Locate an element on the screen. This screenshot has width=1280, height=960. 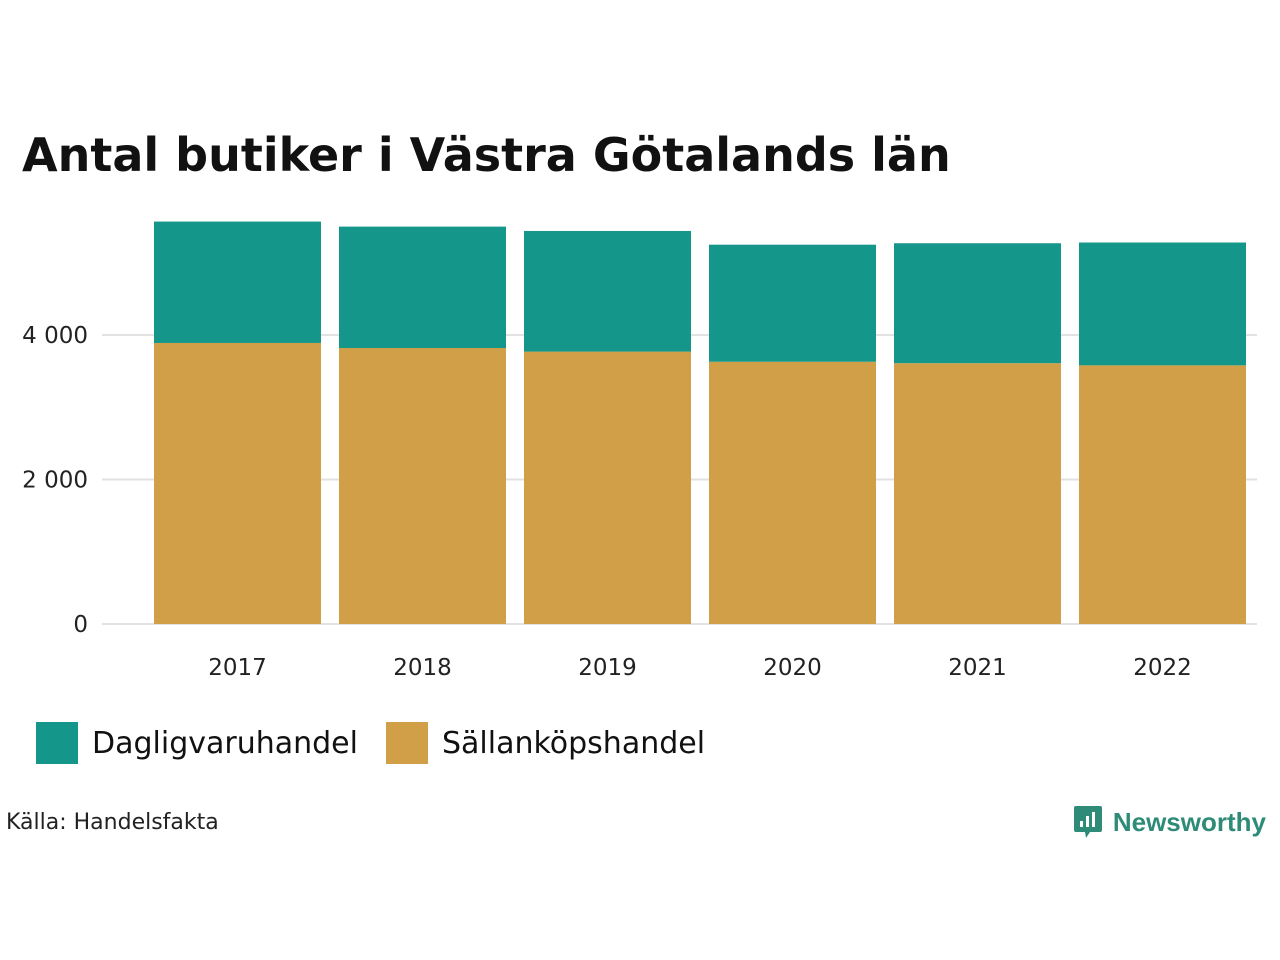
y-tick-label: 2 000 is located at coordinates (55, 481).